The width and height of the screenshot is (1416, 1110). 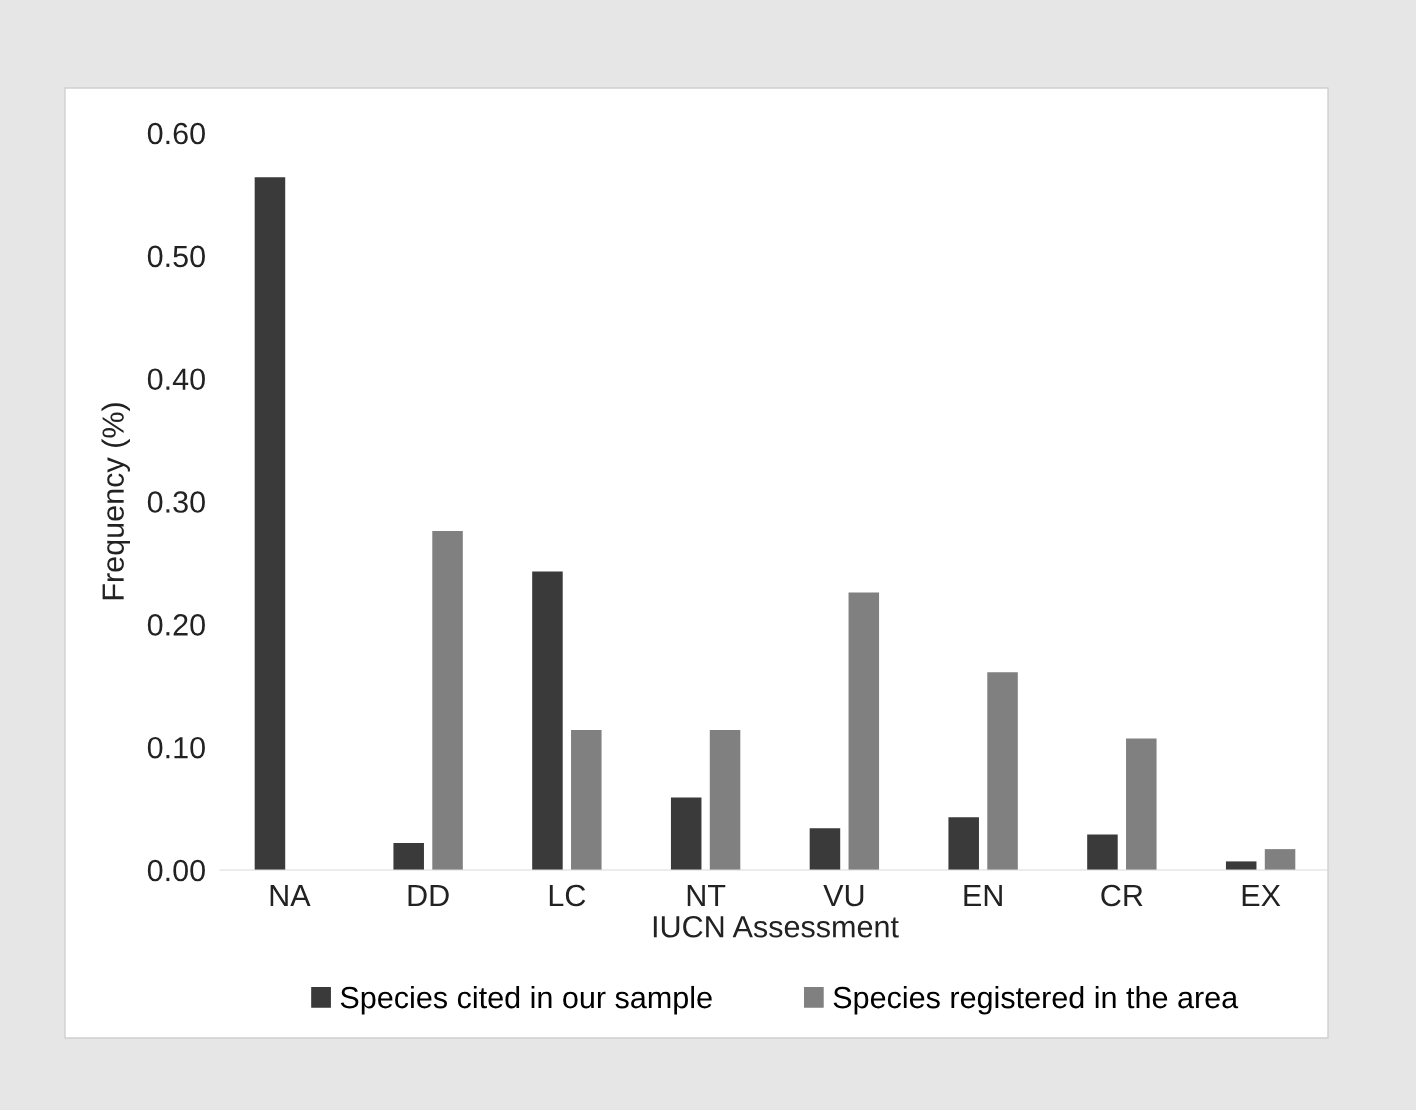 What do you see at coordinates (706, 896) in the screenshot?
I see `x-tick-label: NT` at bounding box center [706, 896].